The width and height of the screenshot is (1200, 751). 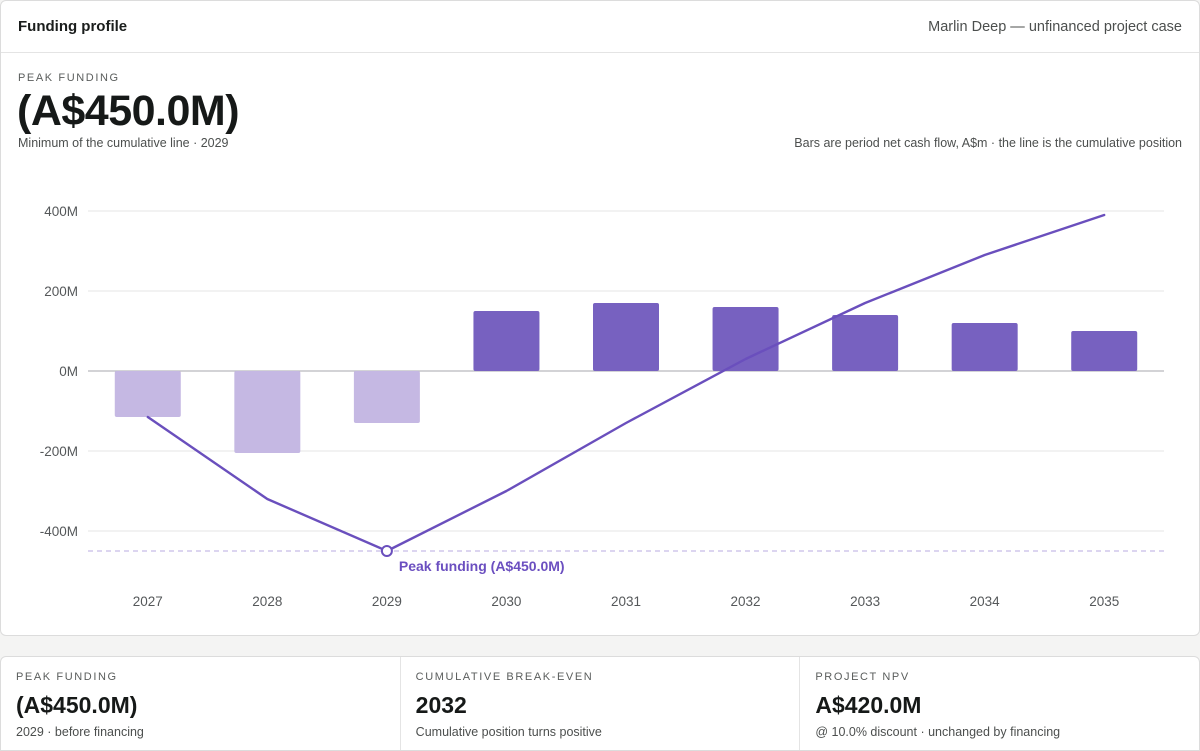 I want to click on bar-2034, so click(x=984, y=347).